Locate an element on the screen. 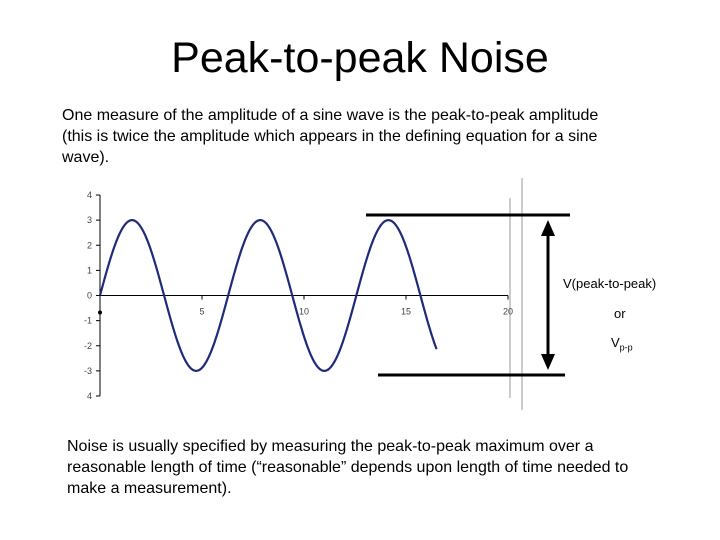  peak-to-peak-label: V(peak-to-peak) is located at coordinates (610, 283).